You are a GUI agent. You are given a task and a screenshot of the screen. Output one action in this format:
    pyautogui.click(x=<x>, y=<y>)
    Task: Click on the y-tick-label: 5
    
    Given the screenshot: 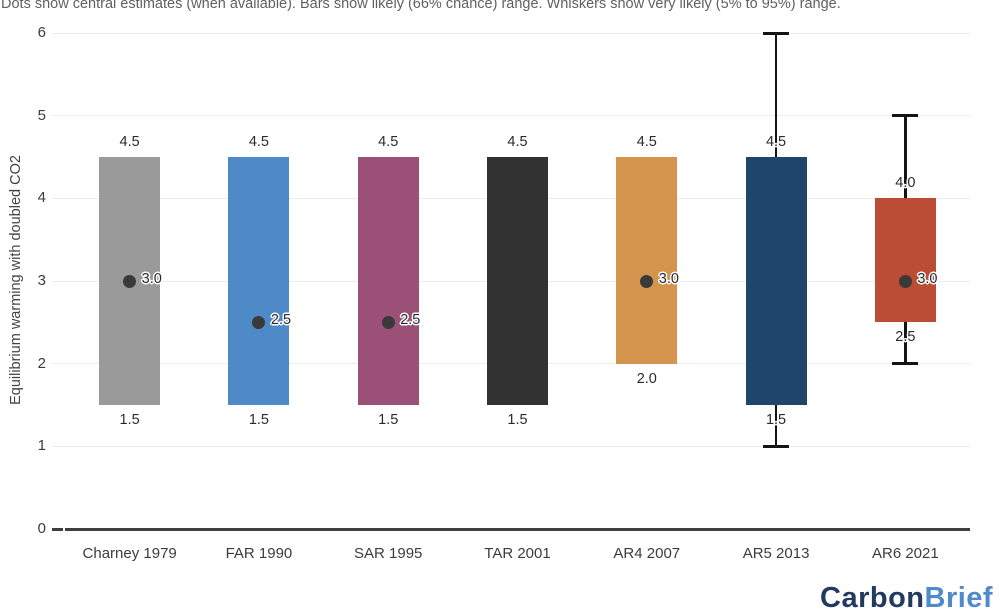 What is the action you would take?
    pyautogui.click(x=41, y=115)
    